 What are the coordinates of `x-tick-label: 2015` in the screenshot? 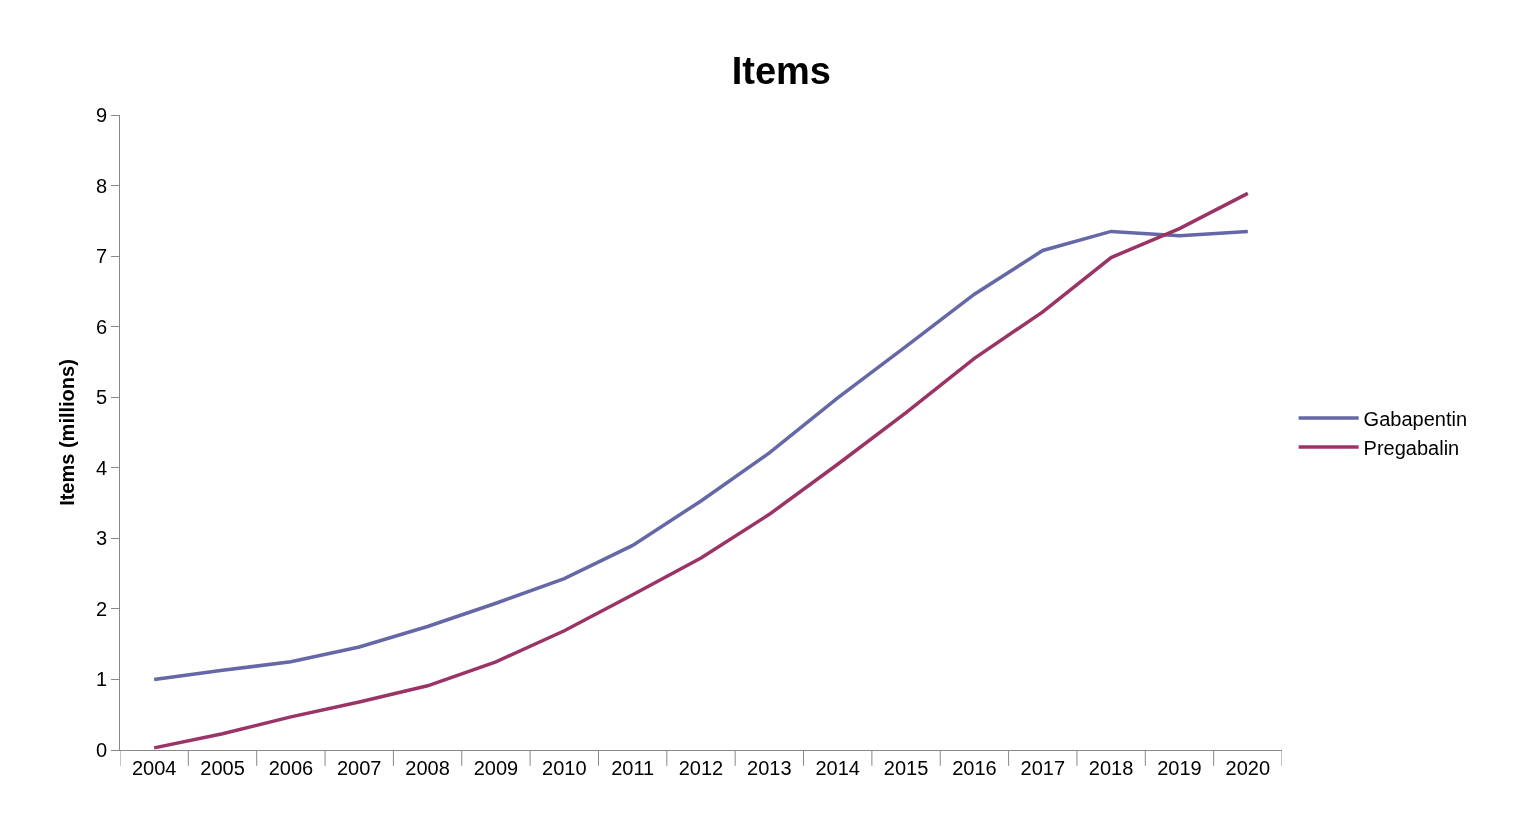 It's located at (906, 768).